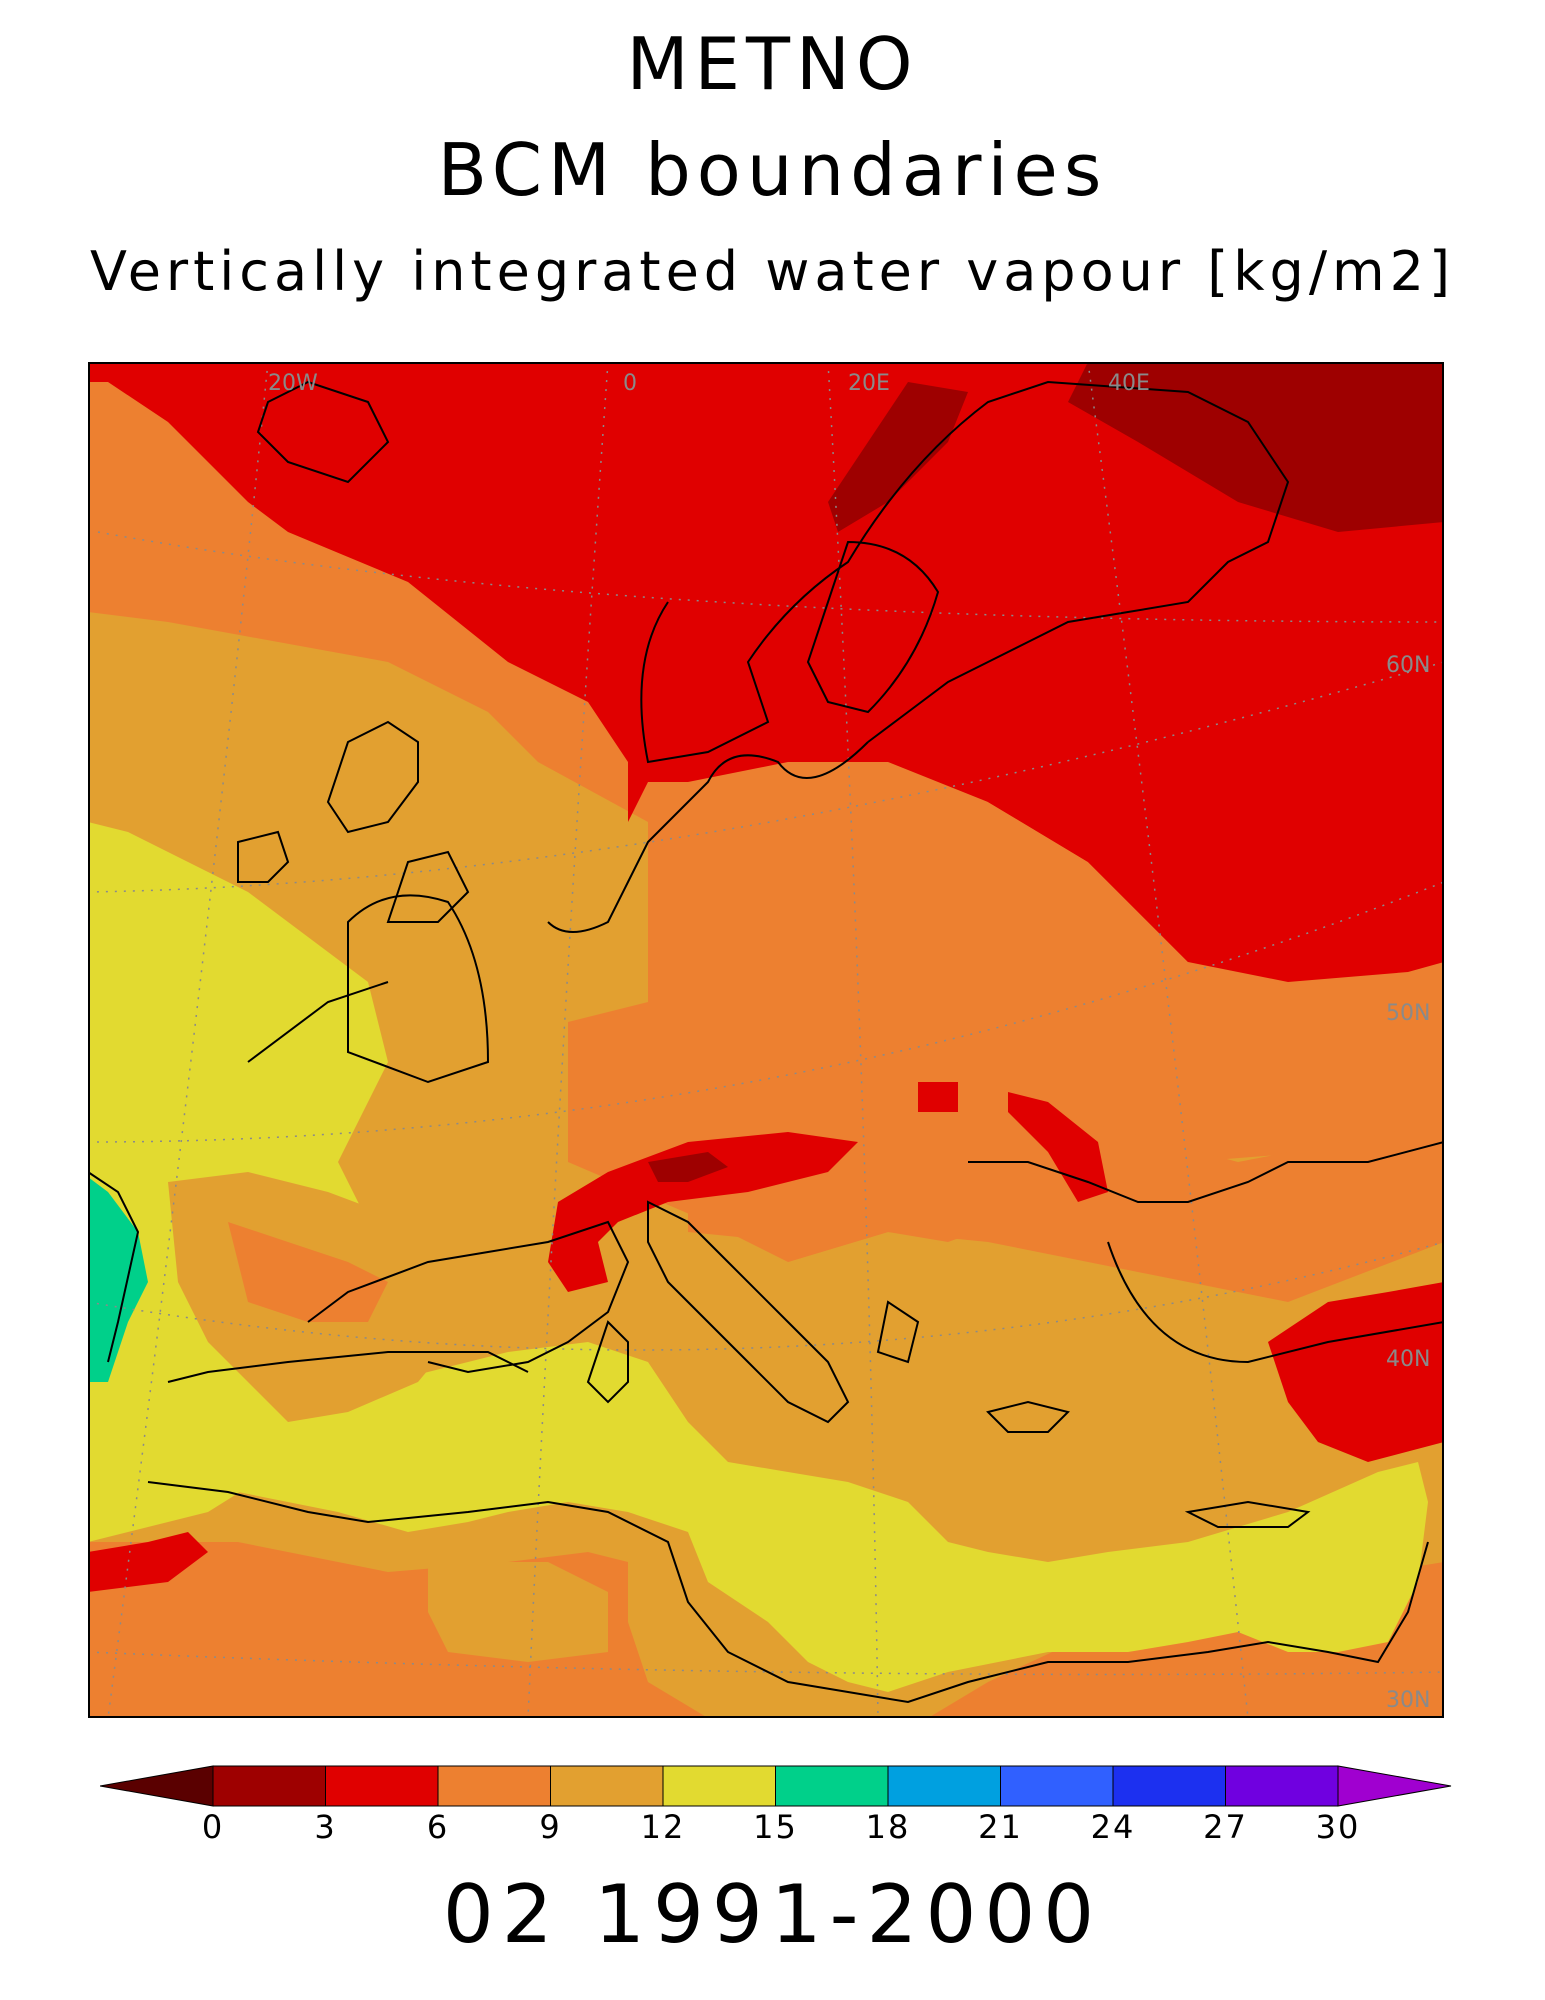 Image resolution: width=1545 pixels, height=2000 pixels. I want to click on grid-label-lon-20e: 20E, so click(869, 383).